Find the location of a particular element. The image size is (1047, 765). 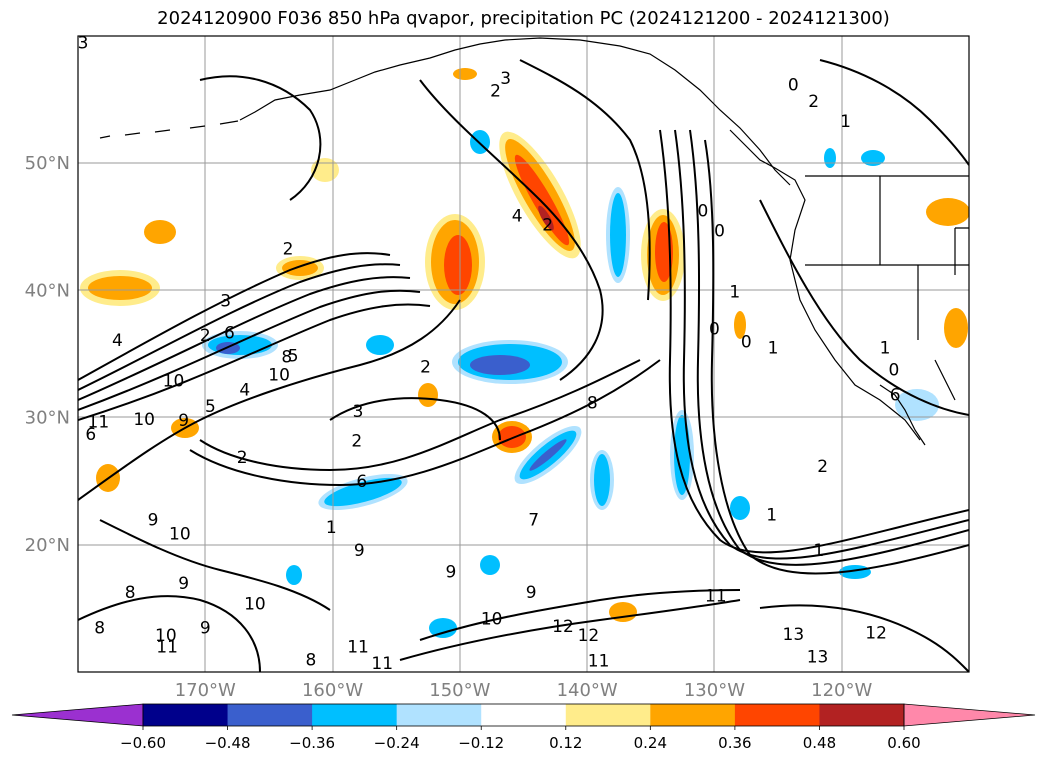

colorbar-tick-label: −0.36 is located at coordinates (312, 743).